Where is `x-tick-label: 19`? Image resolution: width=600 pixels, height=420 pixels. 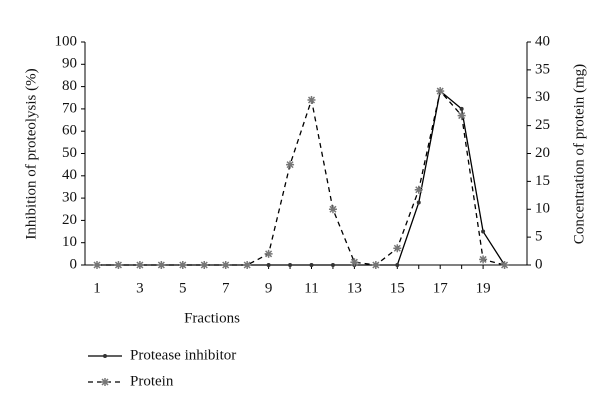 x-tick-label: 19 is located at coordinates (483, 288).